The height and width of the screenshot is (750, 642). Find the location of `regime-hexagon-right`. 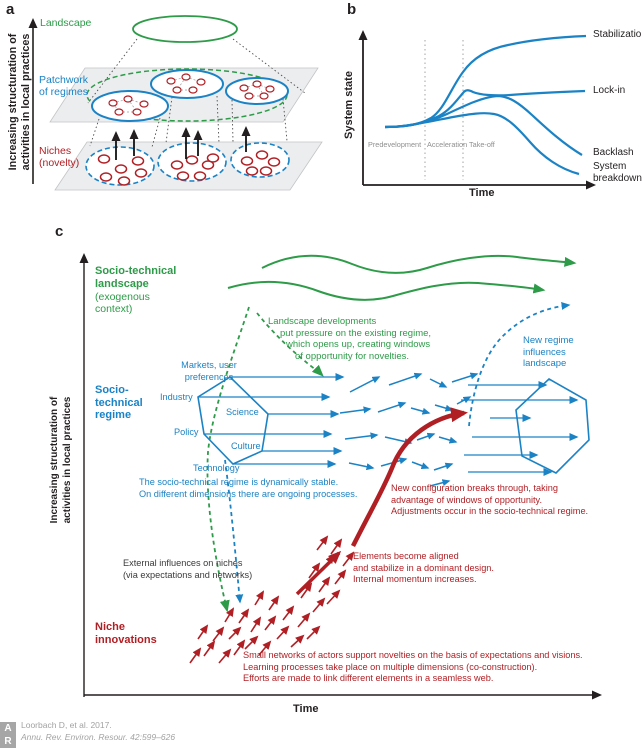

regime-hexagon-right is located at coordinates (552, 426).